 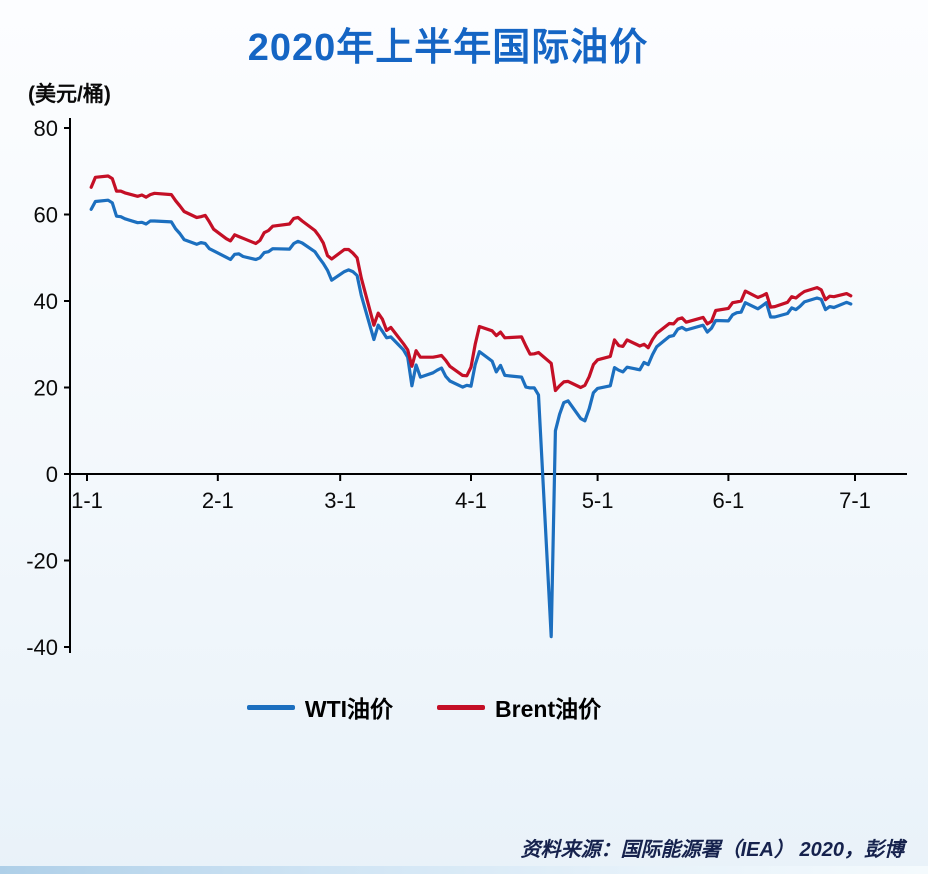 What do you see at coordinates (42, 647) in the screenshot?
I see `y-tick-label: -40` at bounding box center [42, 647].